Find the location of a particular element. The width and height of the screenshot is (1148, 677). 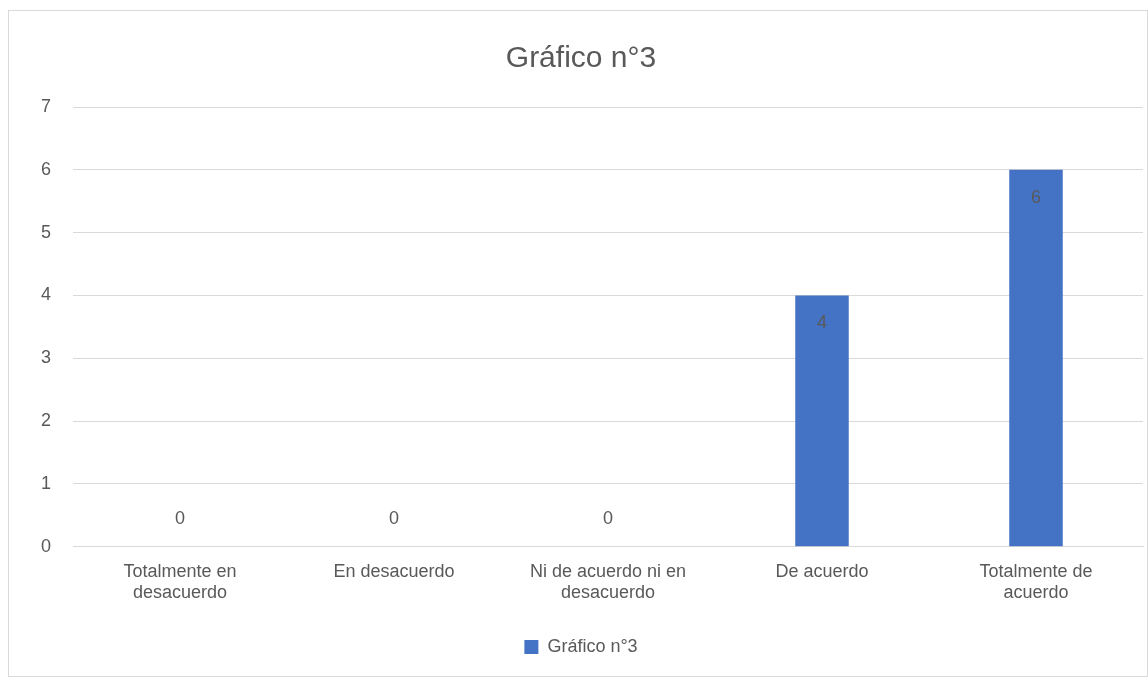

y-tick-label: 7 is located at coordinates (46, 105).